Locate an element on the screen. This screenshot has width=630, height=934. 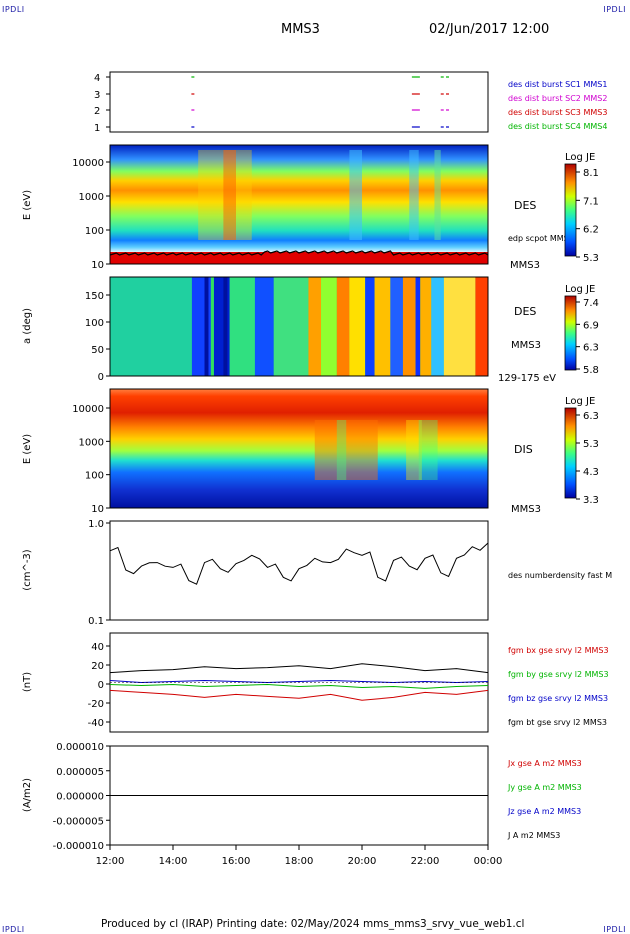
dis-energy-ytick-label: 100 is located at coordinates (94, 476).